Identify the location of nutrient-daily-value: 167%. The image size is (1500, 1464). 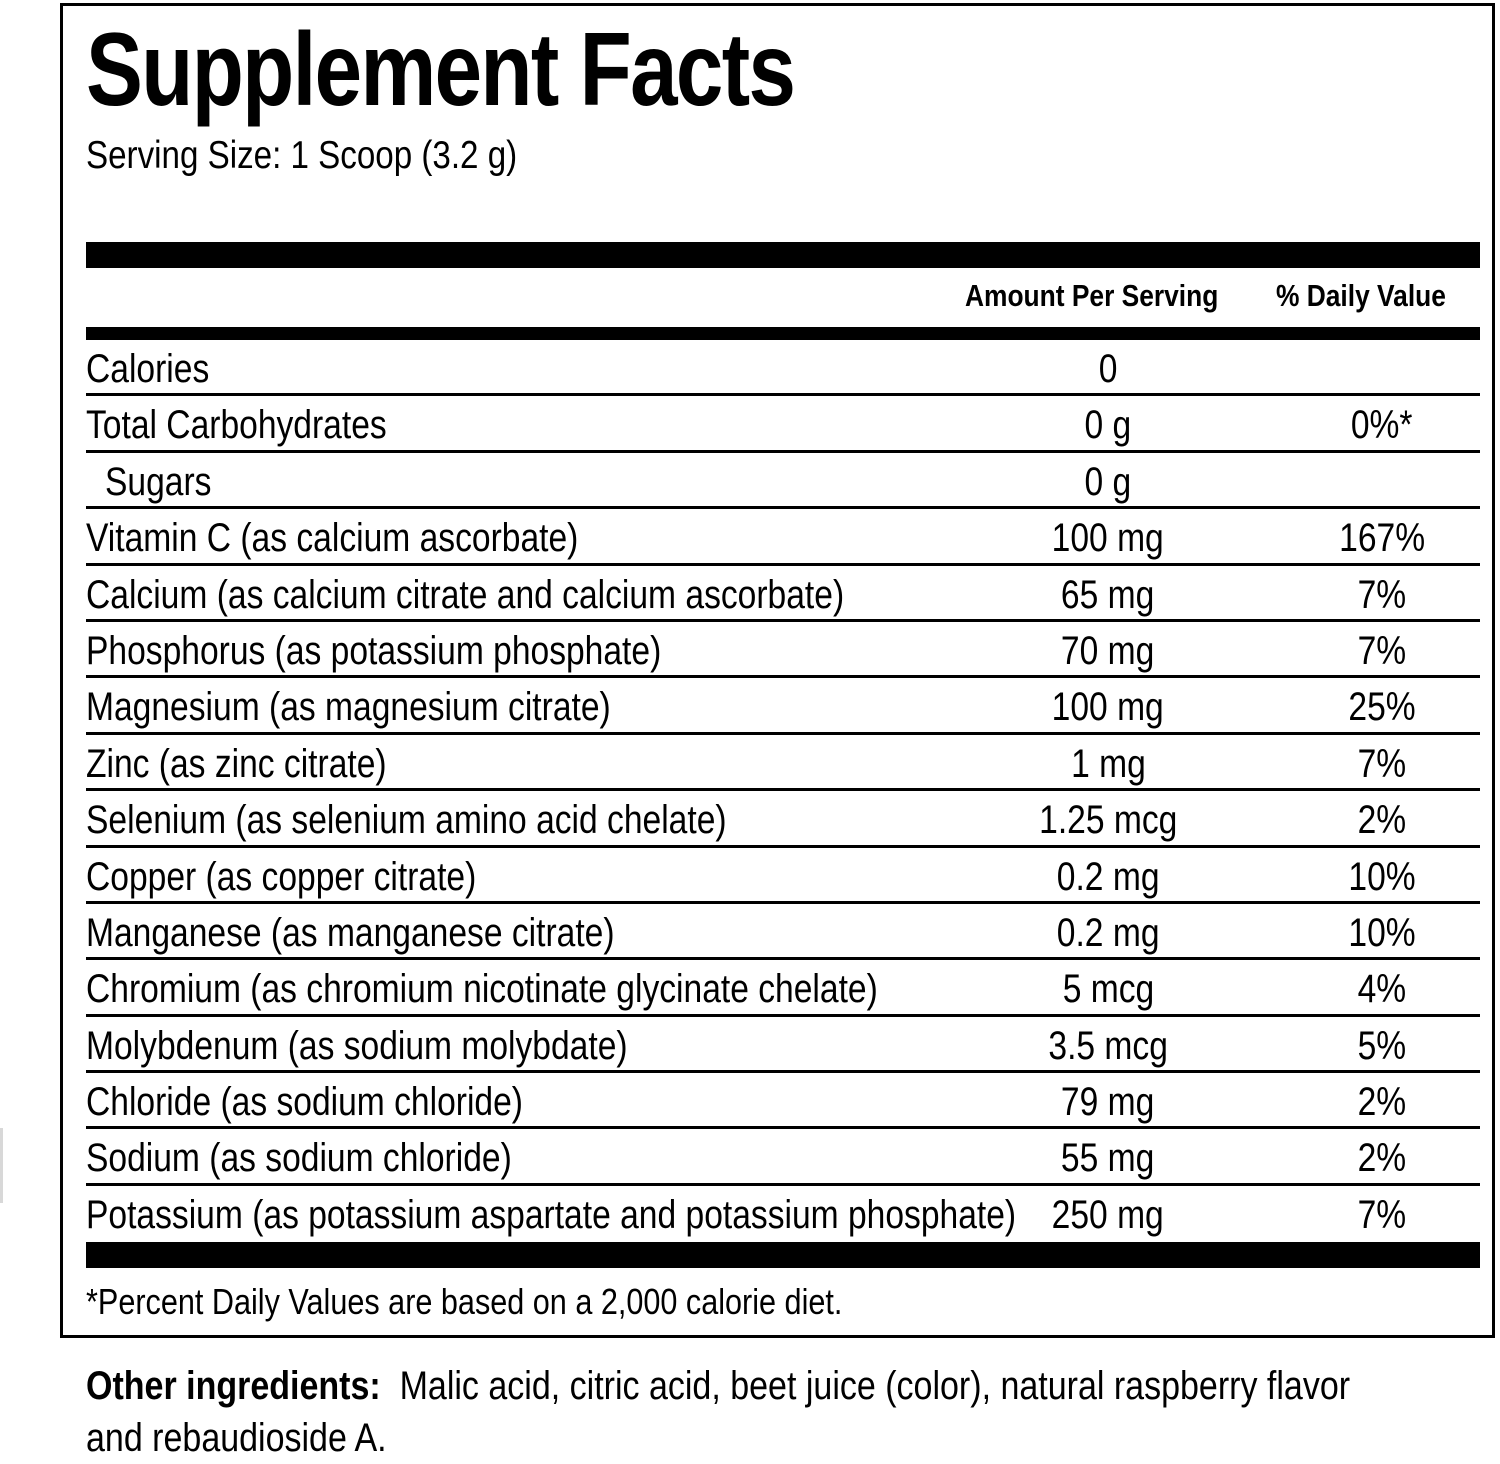
(1382, 538).